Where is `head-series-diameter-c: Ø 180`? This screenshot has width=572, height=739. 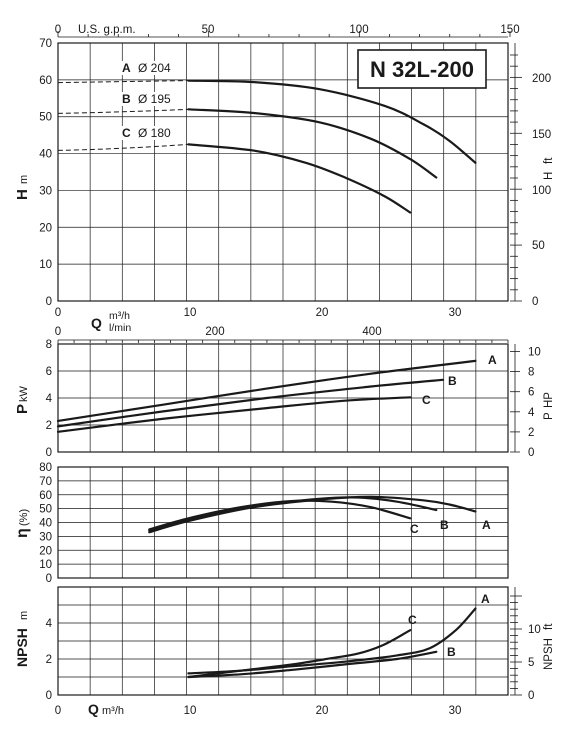 head-series-diameter-c: Ø 180 is located at coordinates (154, 133).